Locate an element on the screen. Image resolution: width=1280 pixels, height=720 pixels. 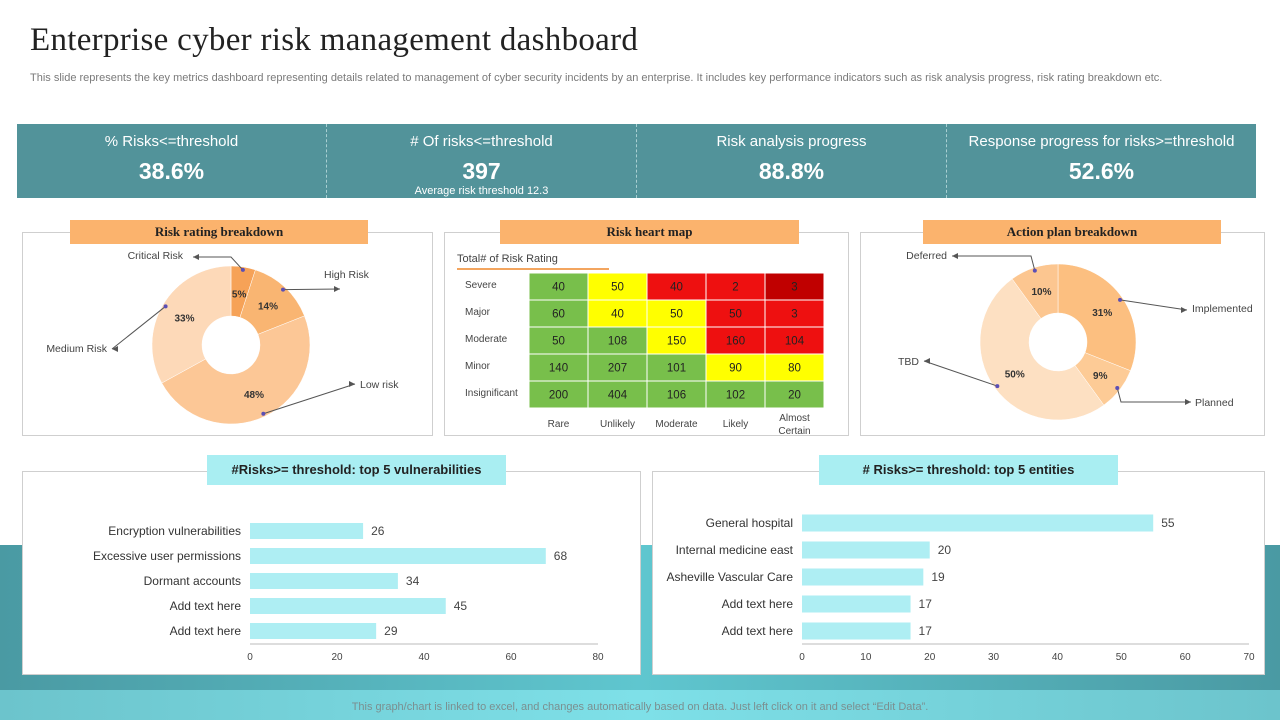
heatmap-subtitle: Total# of Risk Rating is located at coordinates (507, 259).